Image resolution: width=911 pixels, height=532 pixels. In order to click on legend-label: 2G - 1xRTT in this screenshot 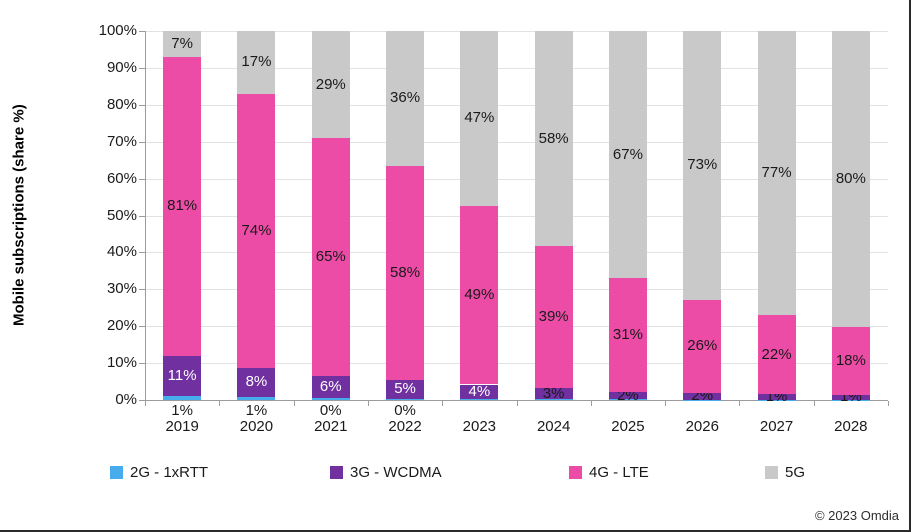, I will do `click(169, 472)`.